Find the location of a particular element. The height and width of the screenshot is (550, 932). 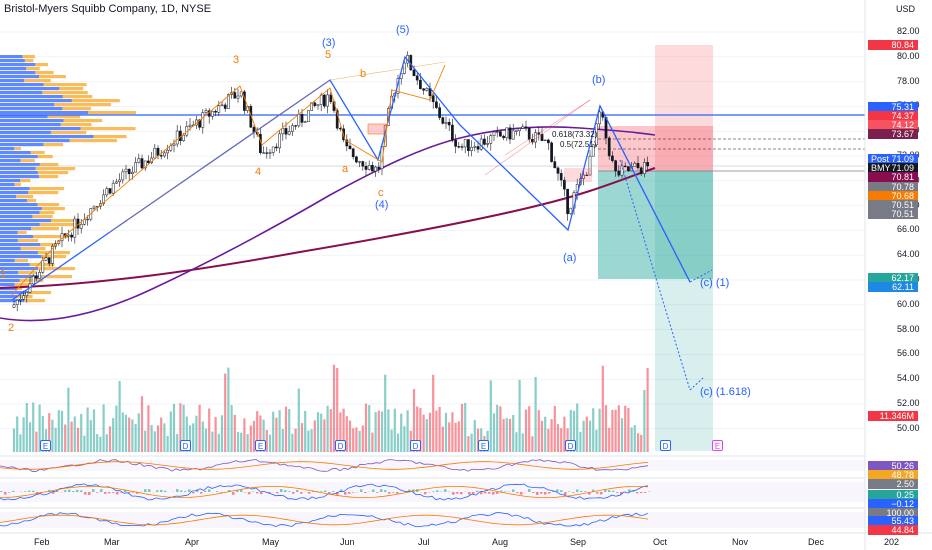

wave-label: 5 is located at coordinates (328, 55).